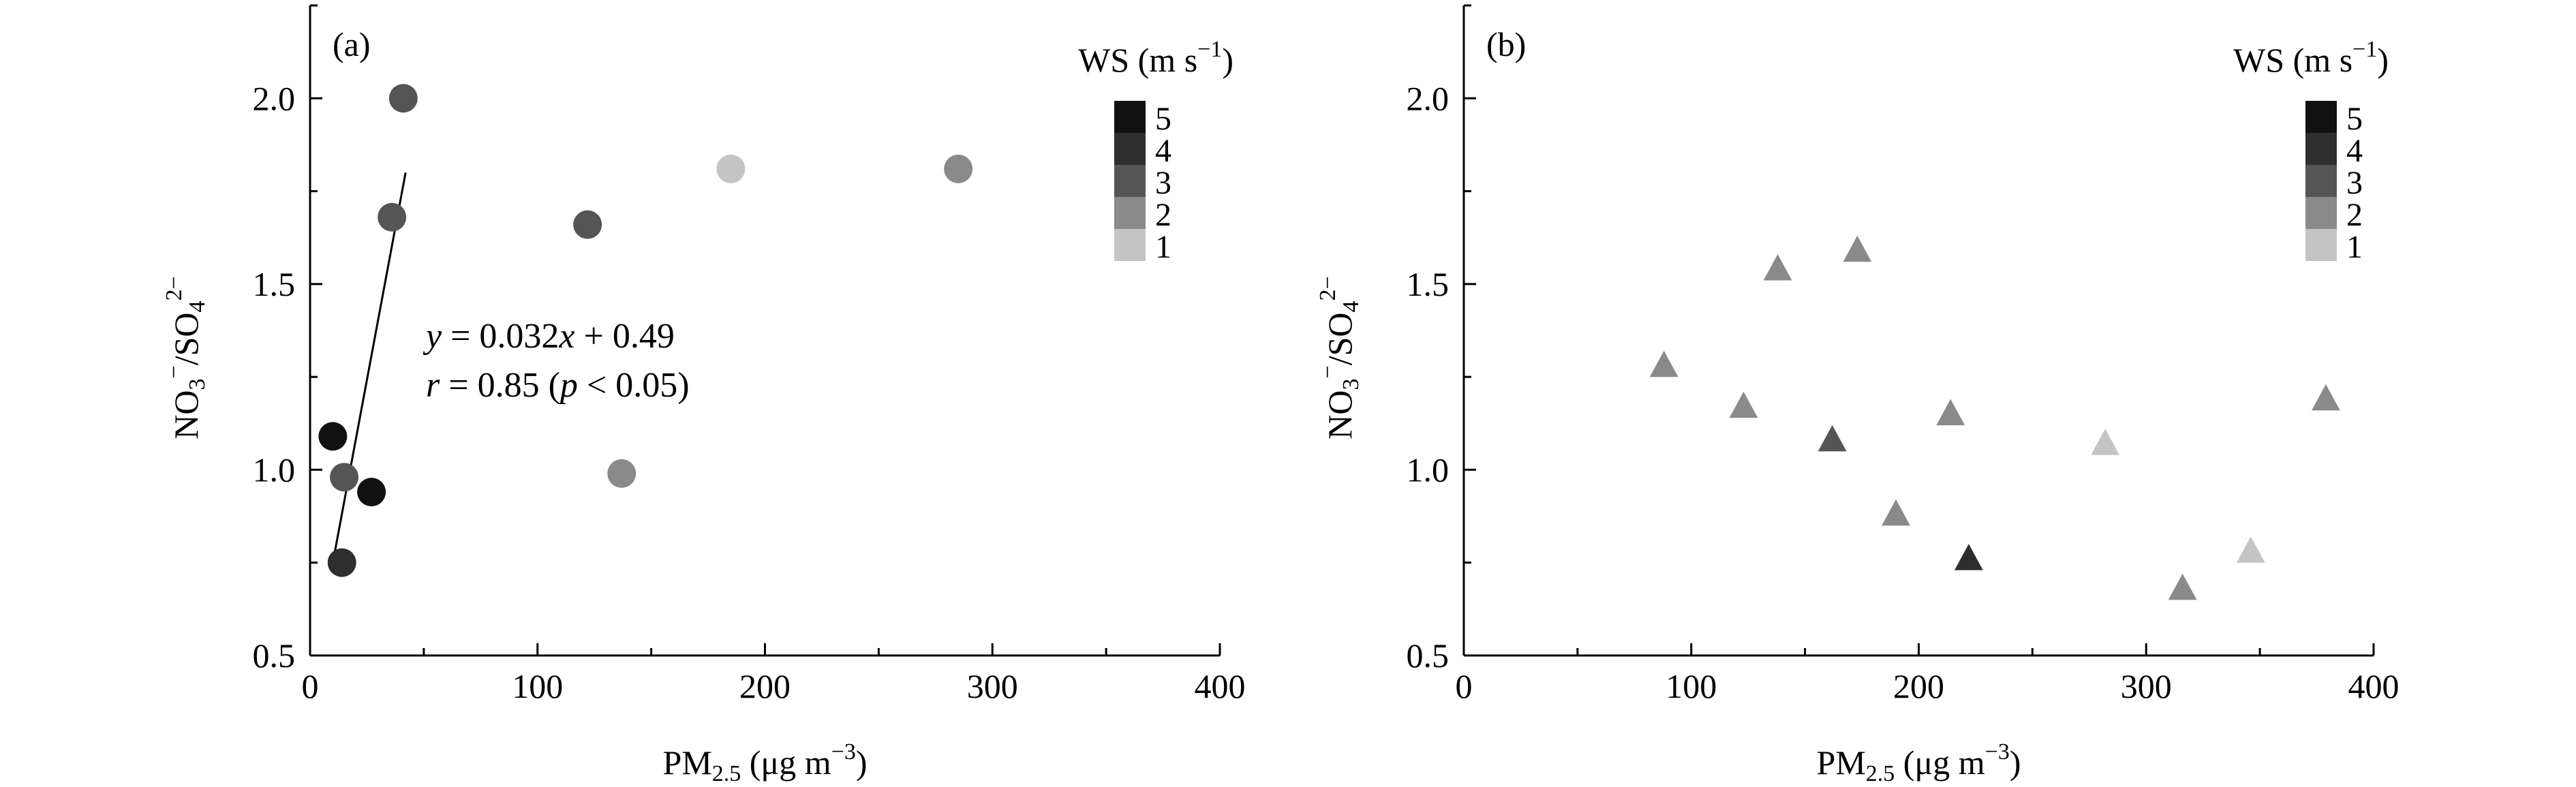 The height and width of the screenshot is (787, 2576). I want to click on x-tick-label: 200, so click(1918, 686).